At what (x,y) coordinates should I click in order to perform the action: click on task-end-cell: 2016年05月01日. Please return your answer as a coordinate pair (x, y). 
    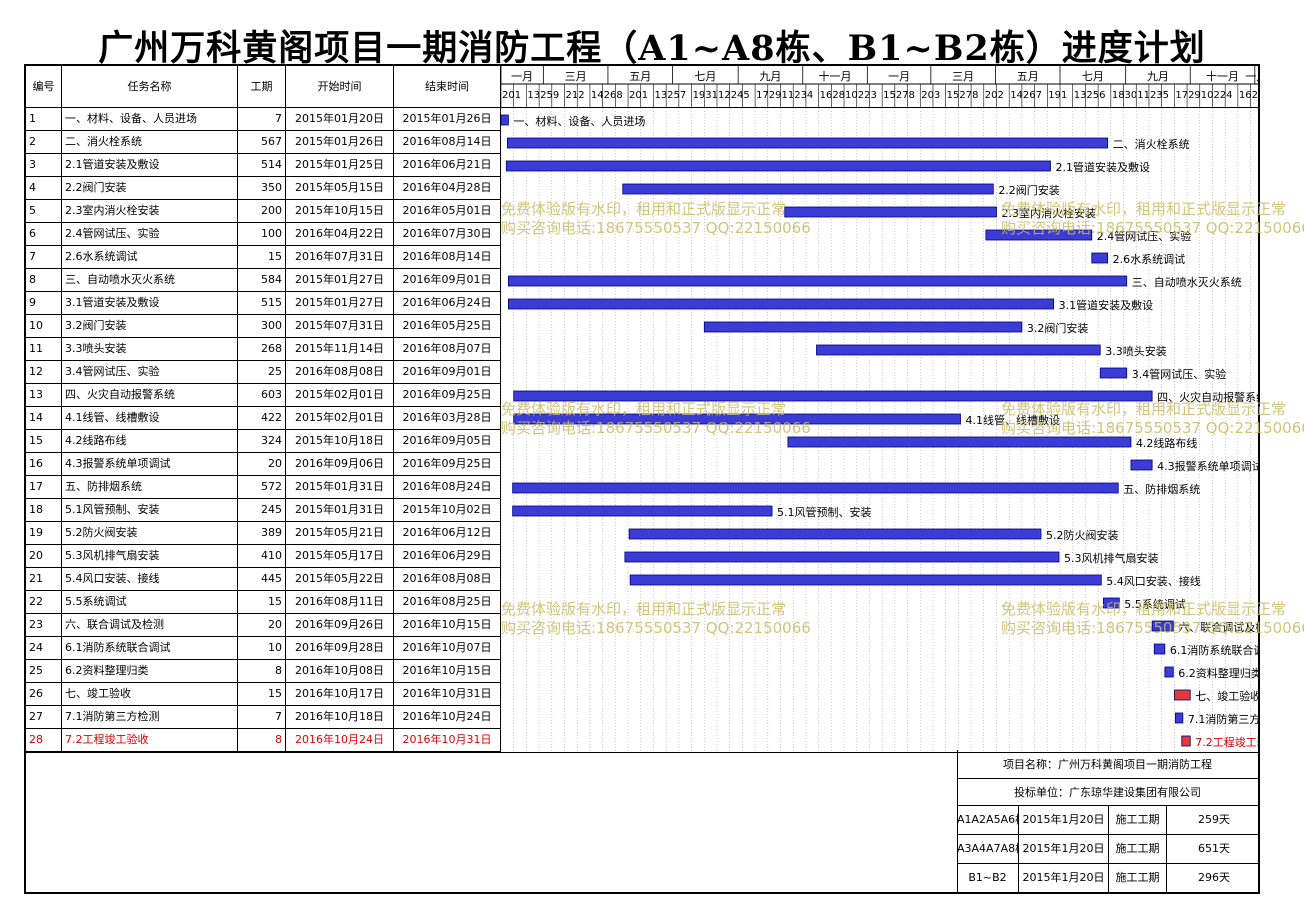
    Looking at the image, I should click on (447, 211).